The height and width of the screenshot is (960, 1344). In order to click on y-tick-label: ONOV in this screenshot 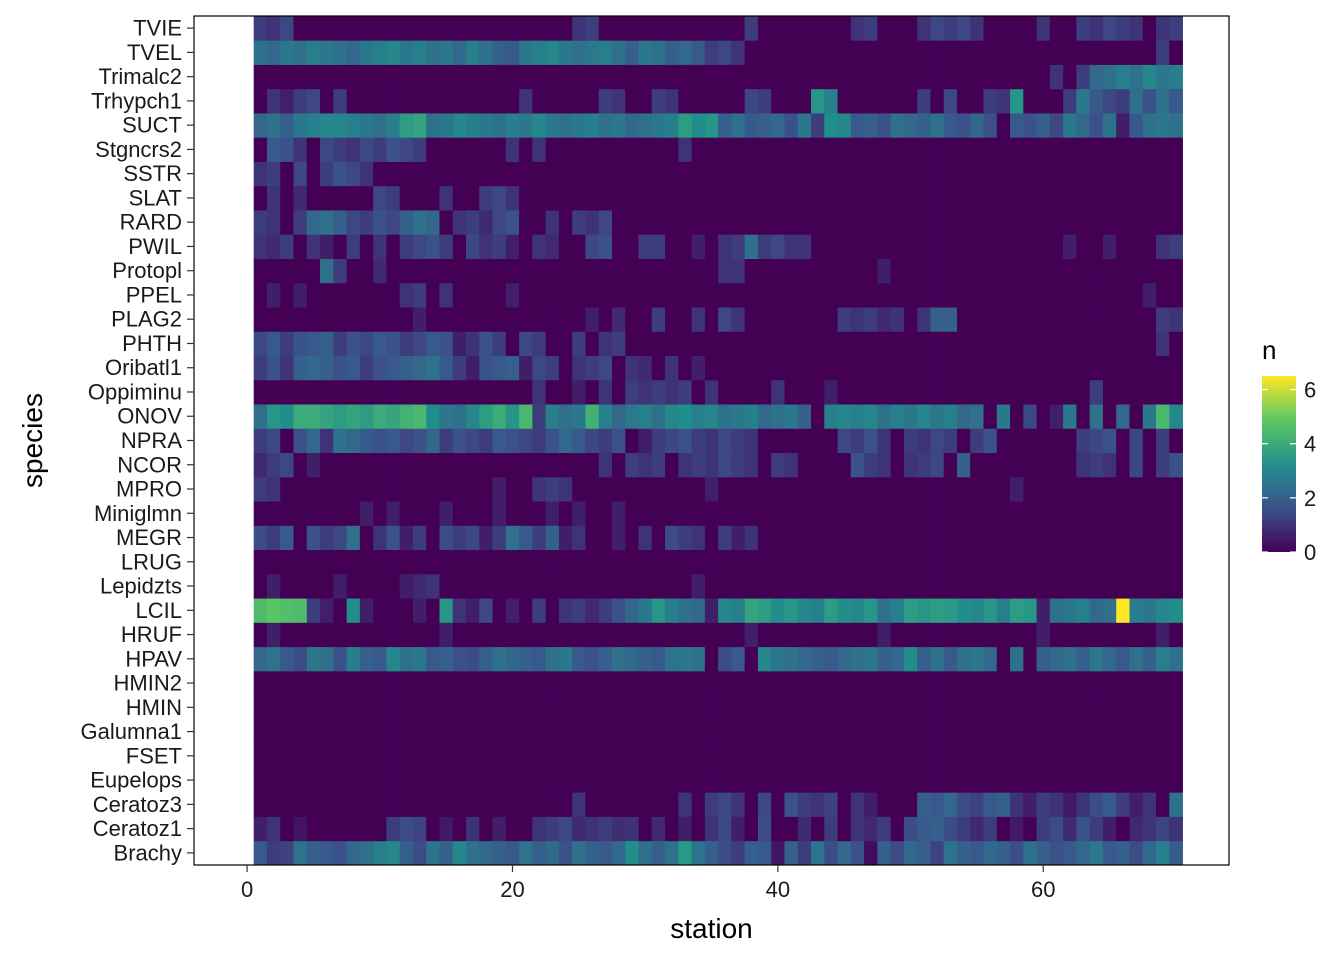, I will do `click(149, 416)`.